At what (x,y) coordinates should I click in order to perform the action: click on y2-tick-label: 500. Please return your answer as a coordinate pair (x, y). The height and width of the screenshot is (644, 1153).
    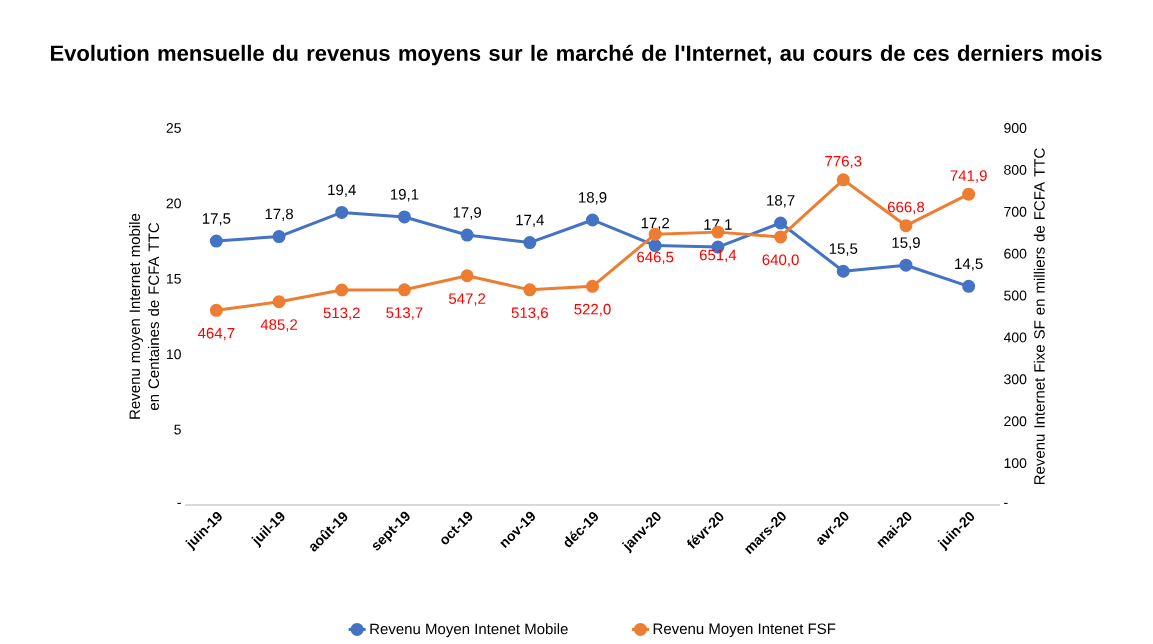
    Looking at the image, I should click on (1015, 295).